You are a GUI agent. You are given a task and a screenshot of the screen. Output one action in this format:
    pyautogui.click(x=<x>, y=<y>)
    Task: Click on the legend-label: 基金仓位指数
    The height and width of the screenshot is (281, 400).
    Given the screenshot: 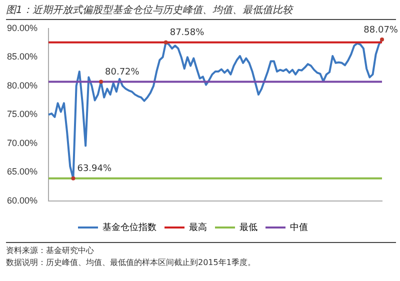 What is the action you would take?
    pyautogui.click(x=129, y=227)
    